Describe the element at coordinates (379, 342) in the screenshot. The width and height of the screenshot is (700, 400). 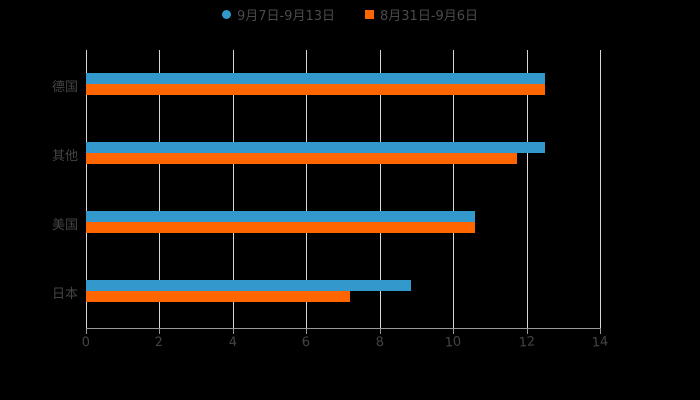
I see `x-tick-label: 8` at that location.